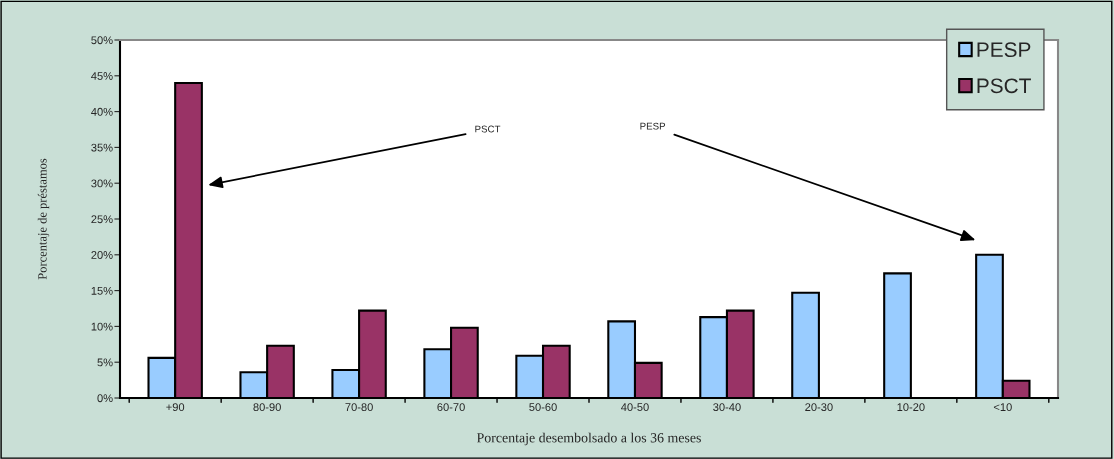 This screenshot has width=1114, height=459. I want to click on y-tick-label: 10%, so click(102, 326).